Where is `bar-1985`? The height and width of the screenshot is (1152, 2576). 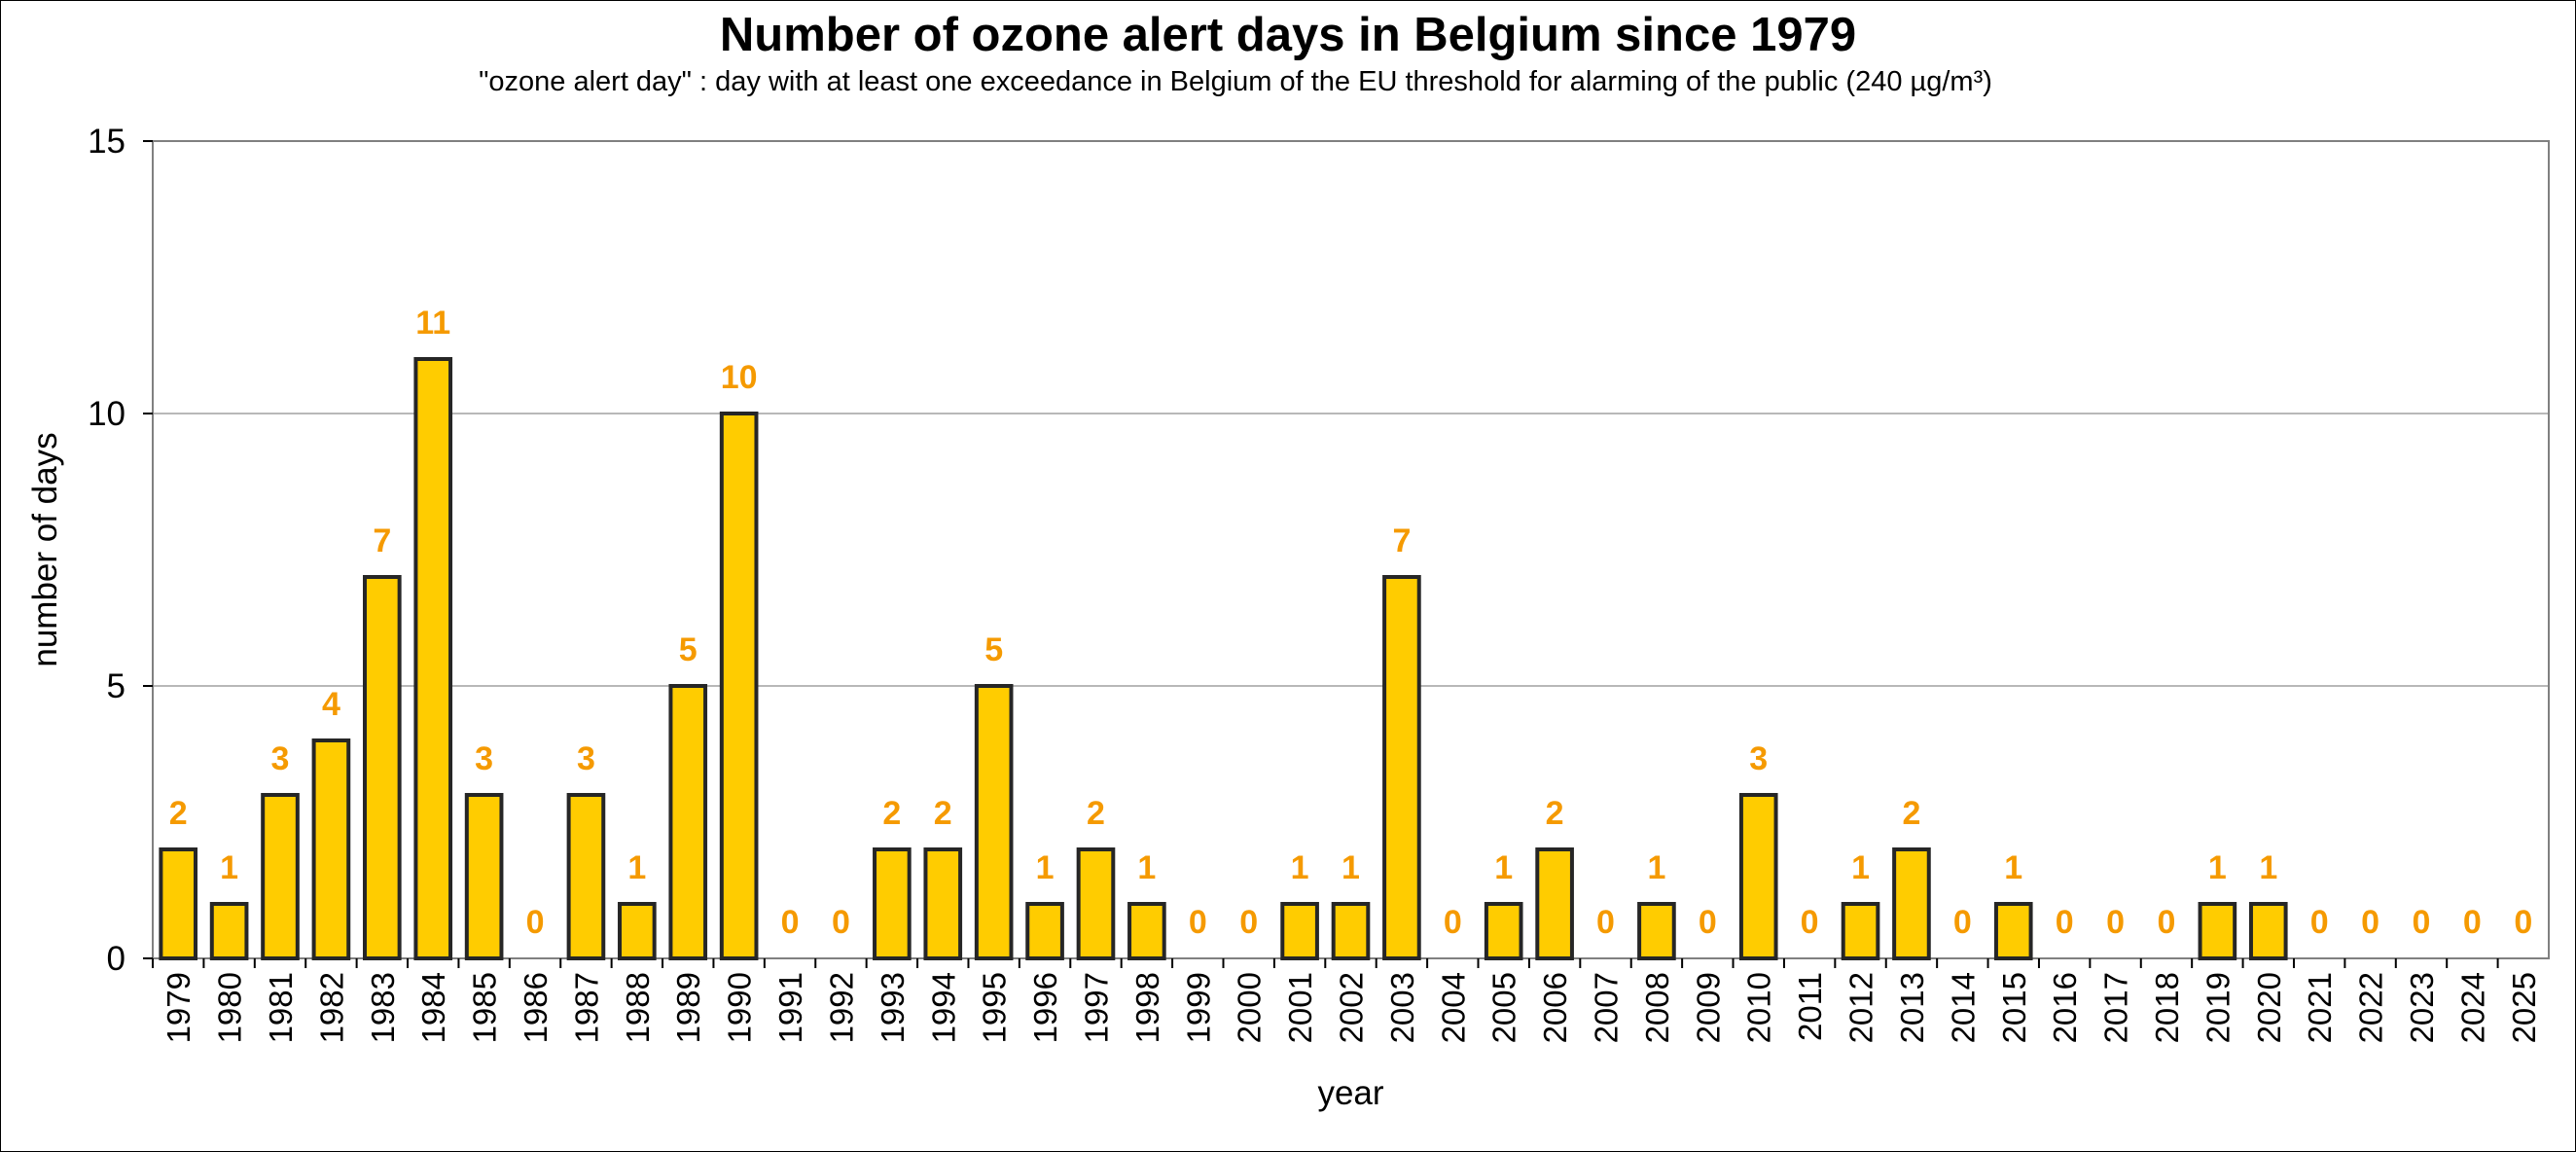
bar-1985 is located at coordinates (484, 876).